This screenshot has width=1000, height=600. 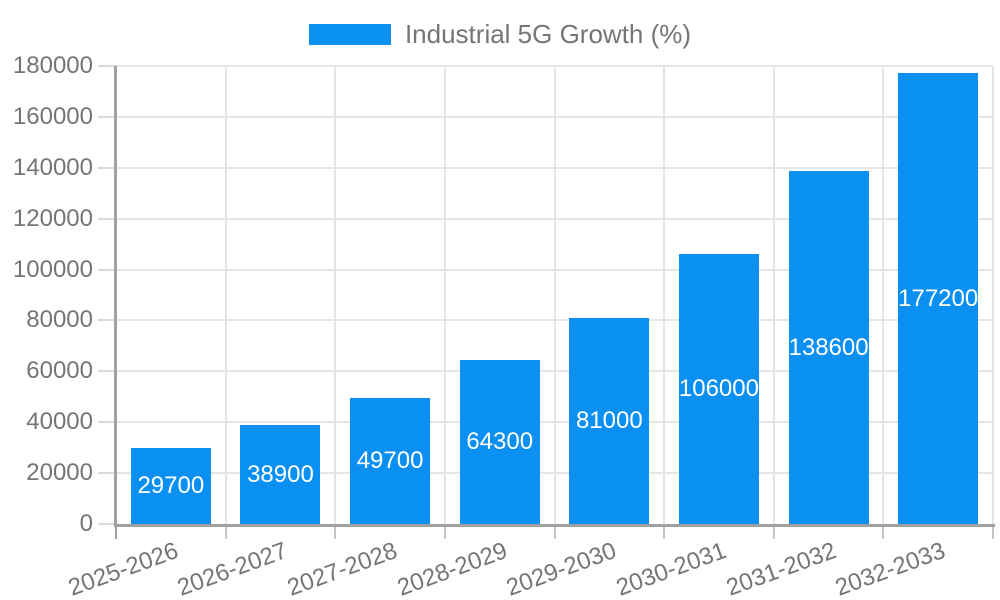 I want to click on legend-item: Industrial 5G Growth (%), so click(x=500, y=34).